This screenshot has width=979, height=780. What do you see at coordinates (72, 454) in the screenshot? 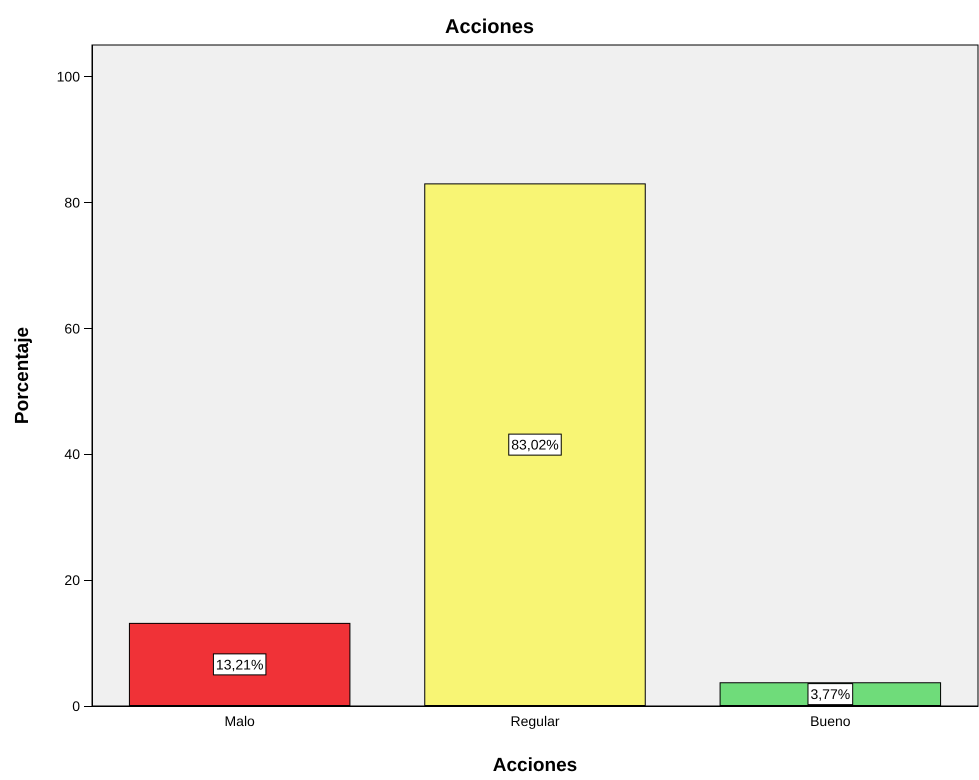
I see `y-tick-label: 40` at bounding box center [72, 454].